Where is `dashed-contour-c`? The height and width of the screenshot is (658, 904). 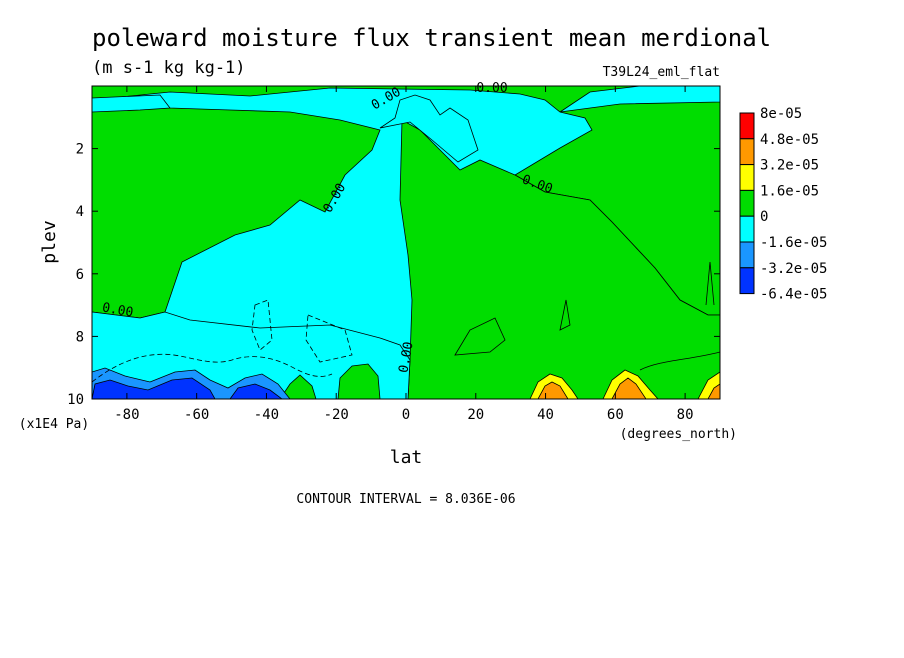 dashed-contour-c is located at coordinates (262, 325).